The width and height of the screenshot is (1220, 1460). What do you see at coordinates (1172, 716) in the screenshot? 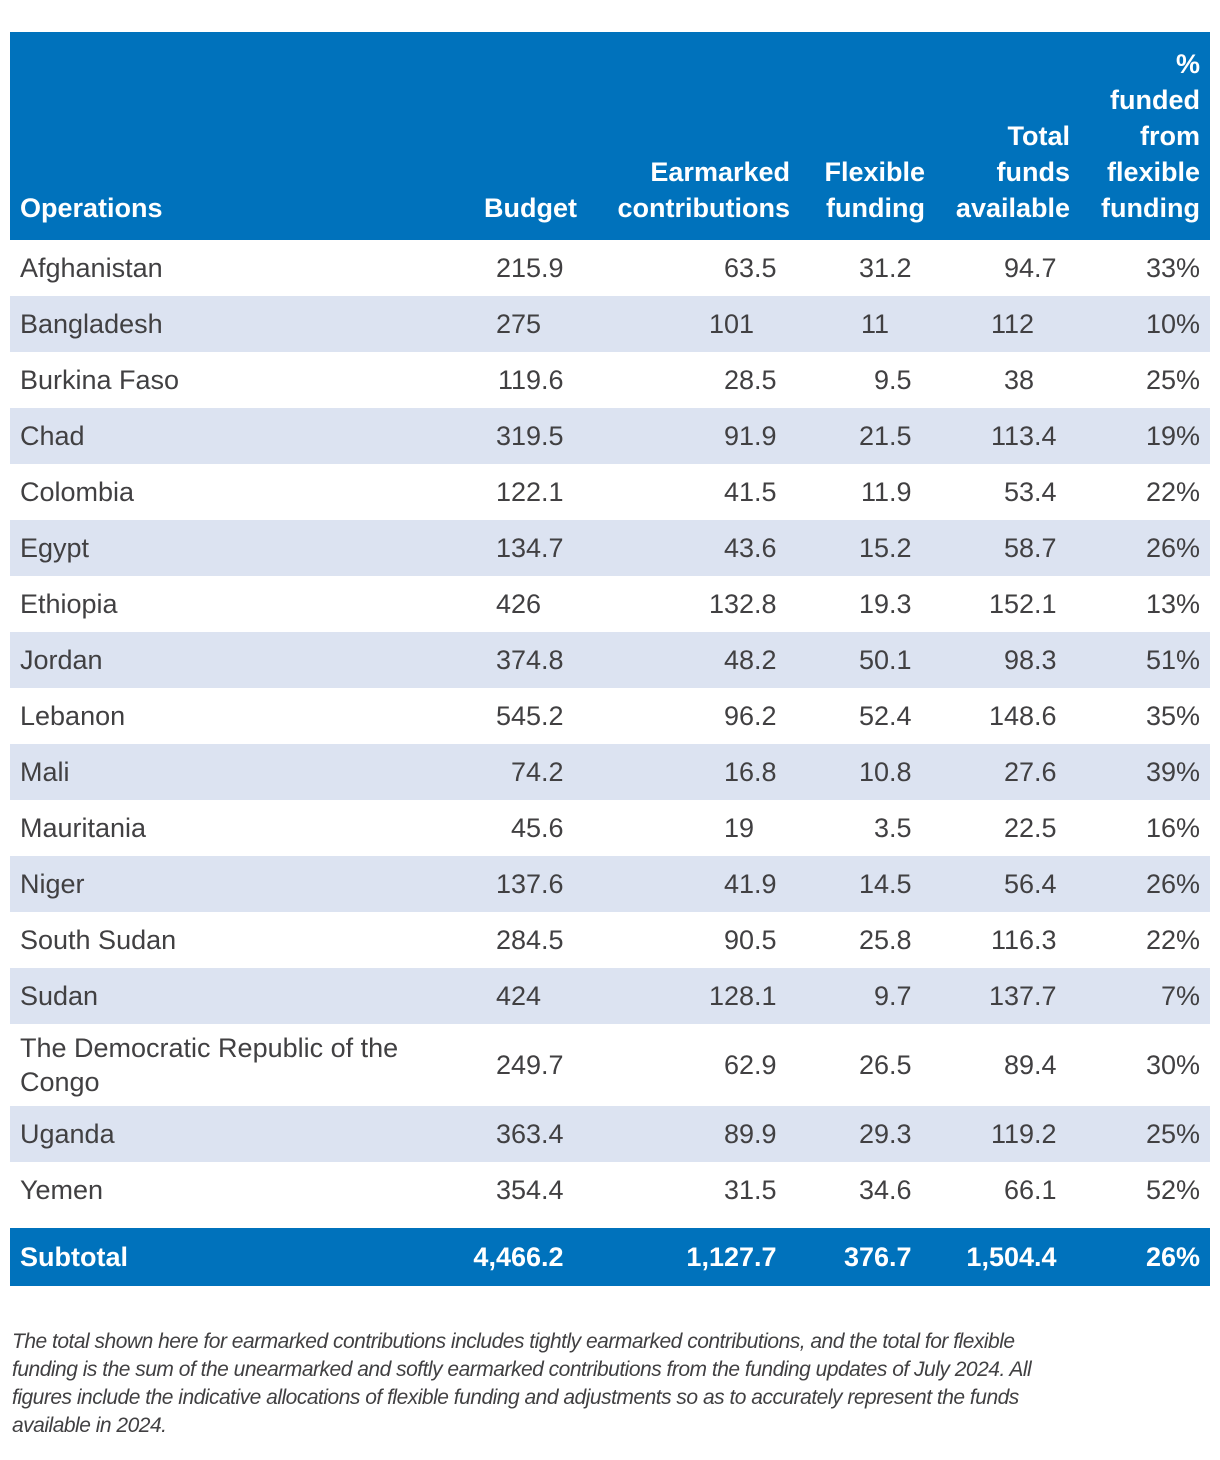
I see `cell-percent-funded: 35%` at bounding box center [1172, 716].